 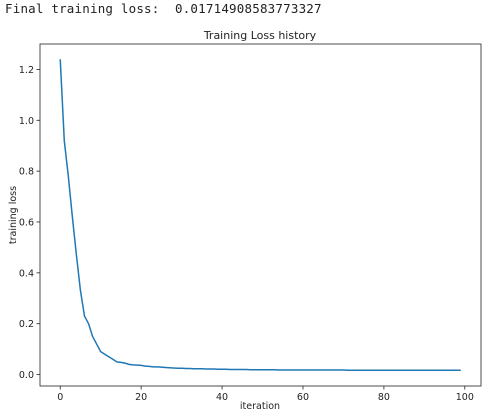 What do you see at coordinates (26, 324) in the screenshot?
I see `y-tick-label: 0.2` at bounding box center [26, 324].